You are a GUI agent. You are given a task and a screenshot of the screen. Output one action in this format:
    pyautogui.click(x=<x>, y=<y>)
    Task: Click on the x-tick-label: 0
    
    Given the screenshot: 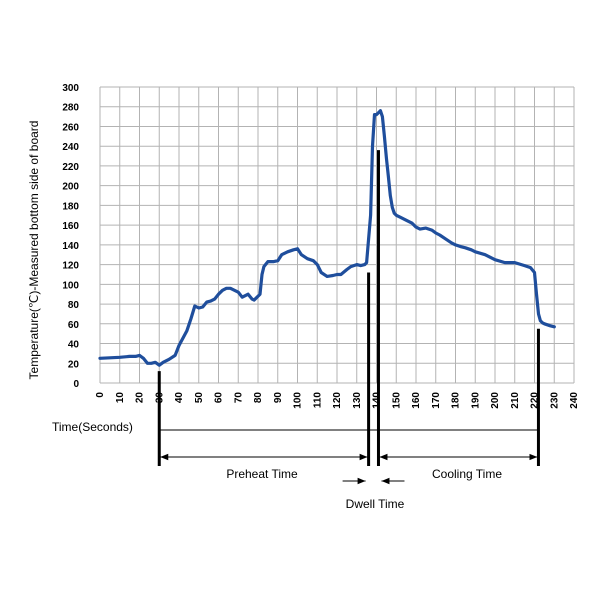 What is the action you would take?
    pyautogui.click(x=100, y=395)
    